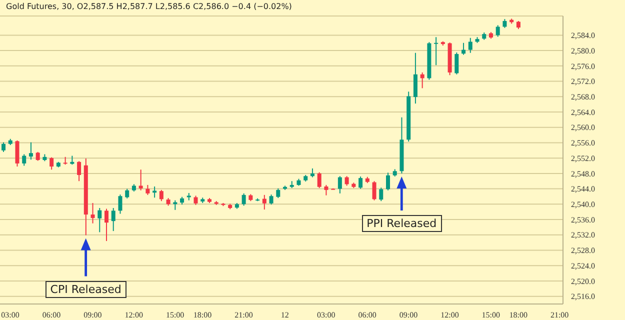 This screenshot has height=320, width=625. Describe the element at coordinates (583, 66) in the screenshot. I see `y-tick-label: 2,576.0` at that location.